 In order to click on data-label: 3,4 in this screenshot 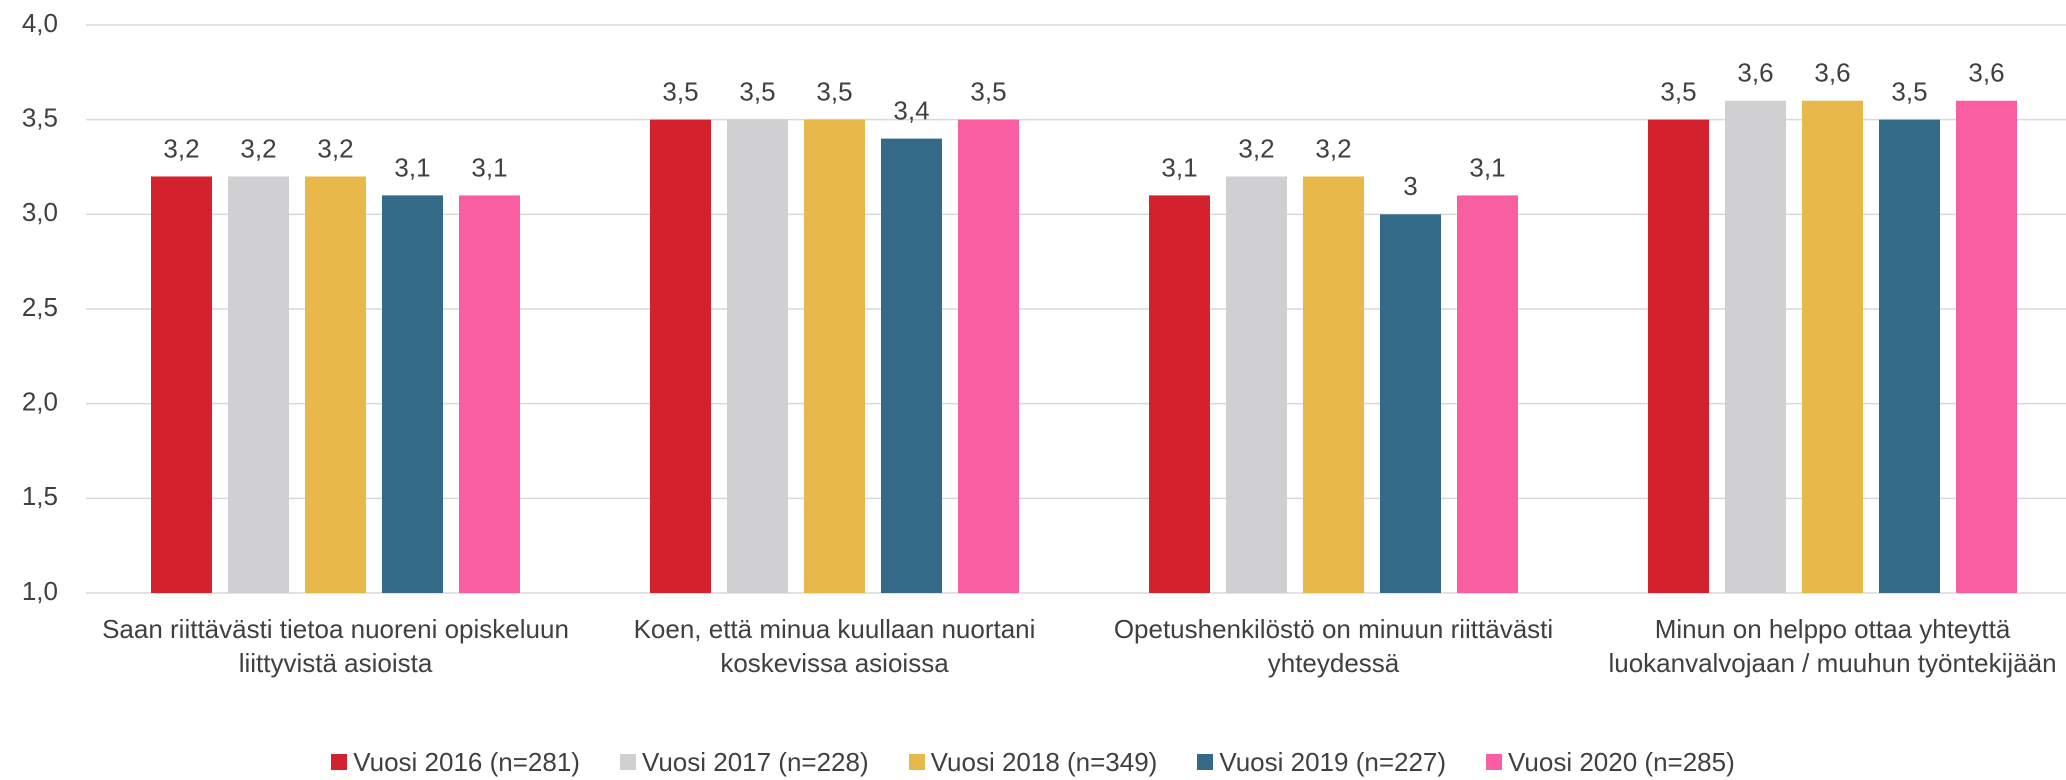, I will do `click(911, 110)`.